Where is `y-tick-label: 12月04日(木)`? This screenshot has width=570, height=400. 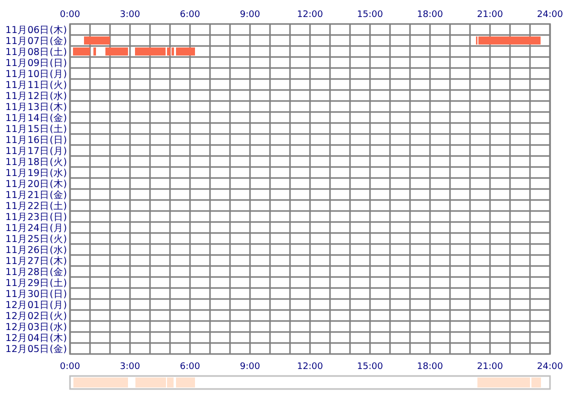 y-tick-label: 12月04日(木) is located at coordinates (36, 338).